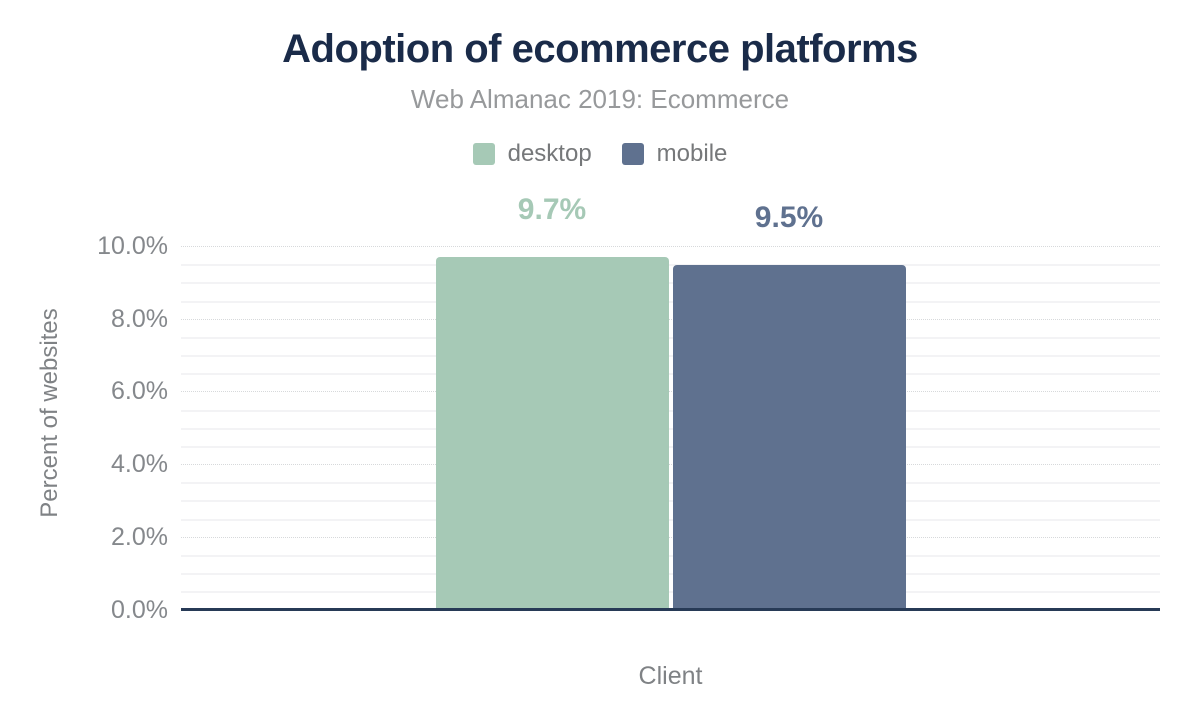 Image resolution: width=1200 pixels, height=726 pixels. I want to click on y-axis-tick-labels: 0.0% 2.0% 4.0% 6.0% 8.0% 10.0%, so click(84, 363).